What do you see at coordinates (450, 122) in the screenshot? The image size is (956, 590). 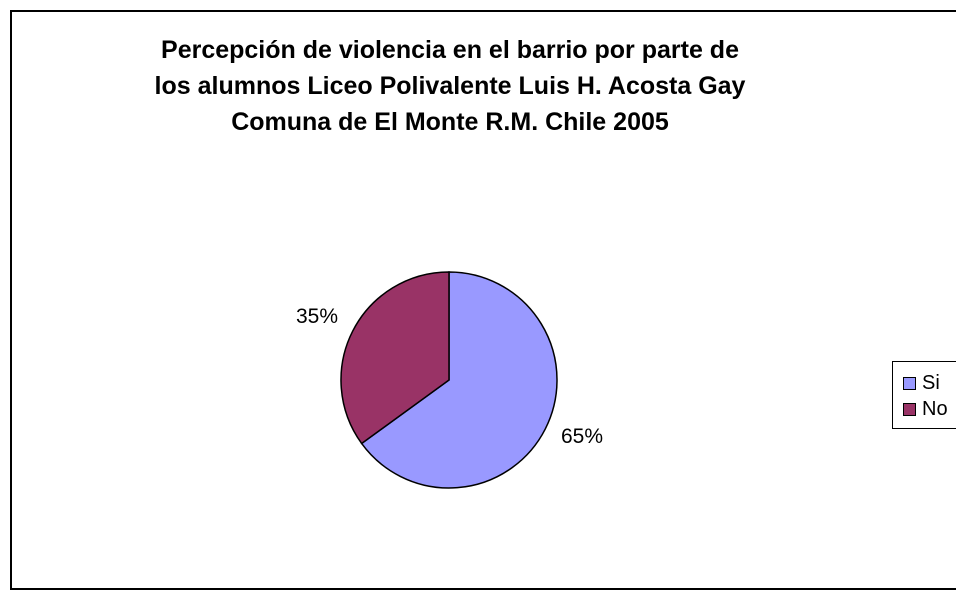 I see `chart-title-line-3: Comuna de El Monte R.M. Chile 2005` at bounding box center [450, 122].